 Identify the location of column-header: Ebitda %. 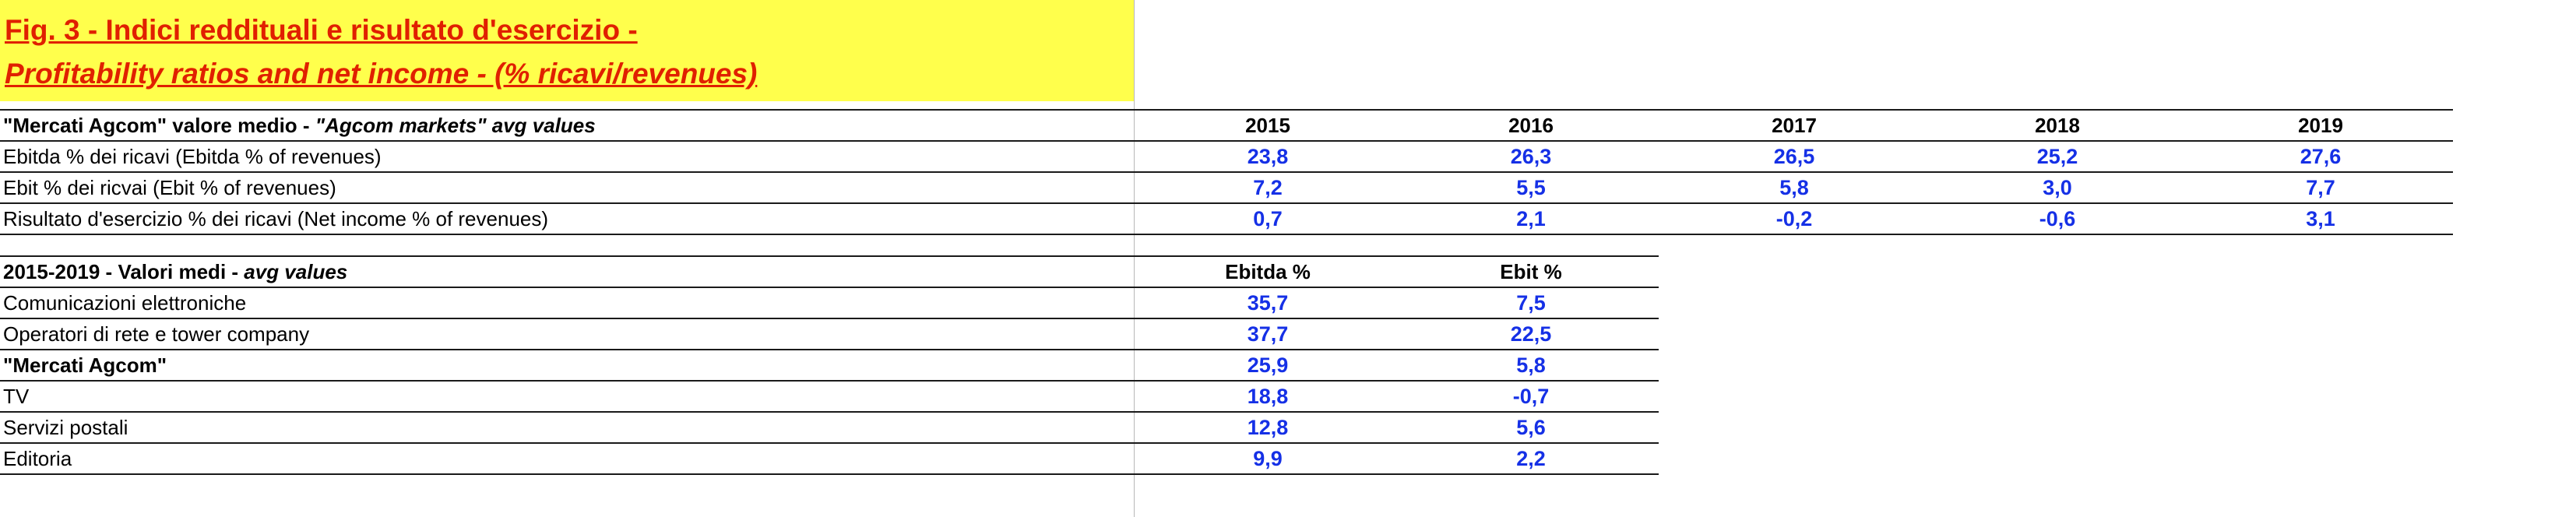
(1268, 271).